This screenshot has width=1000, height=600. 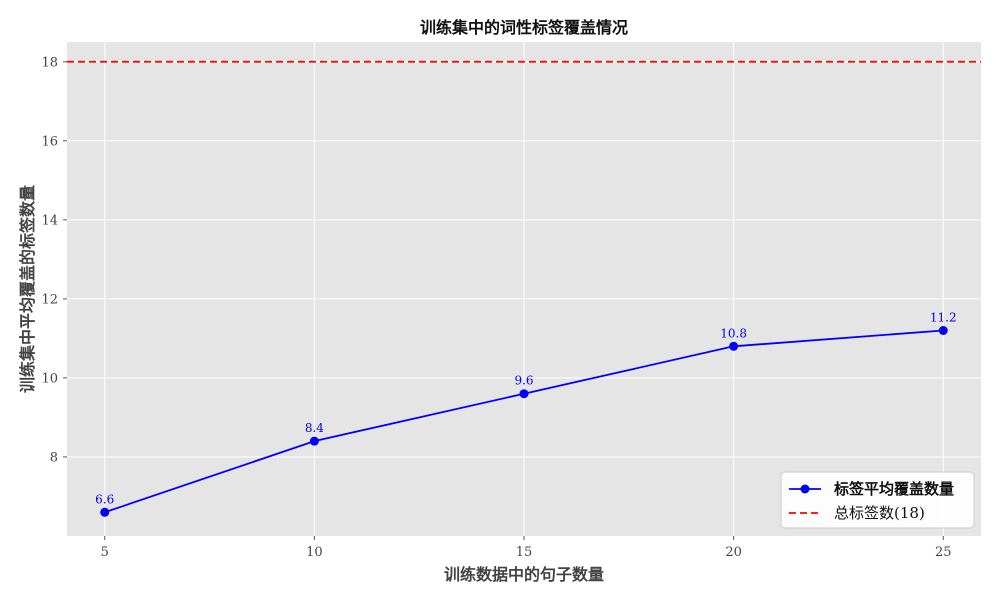 What do you see at coordinates (54, 260) in the screenshot?
I see `y-tick-labels: 8 10 12 14 16 18` at bounding box center [54, 260].